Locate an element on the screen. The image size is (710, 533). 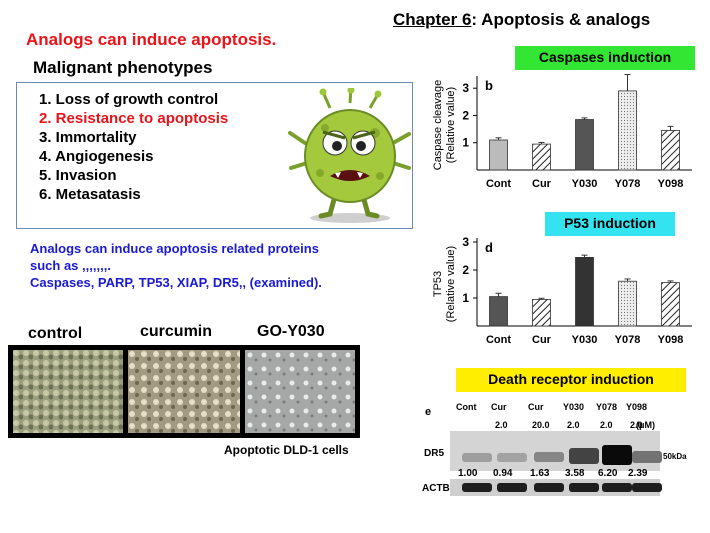
p53-badge: P53 induction is located at coordinates (610, 224).